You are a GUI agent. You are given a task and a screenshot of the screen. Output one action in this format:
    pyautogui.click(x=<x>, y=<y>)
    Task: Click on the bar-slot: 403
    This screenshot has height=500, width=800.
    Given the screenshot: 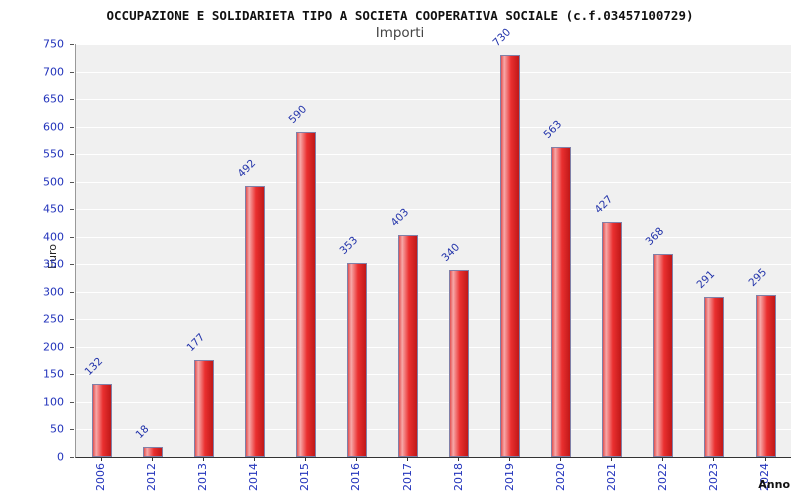 What is the action you would take?
    pyautogui.click(x=407, y=250)
    